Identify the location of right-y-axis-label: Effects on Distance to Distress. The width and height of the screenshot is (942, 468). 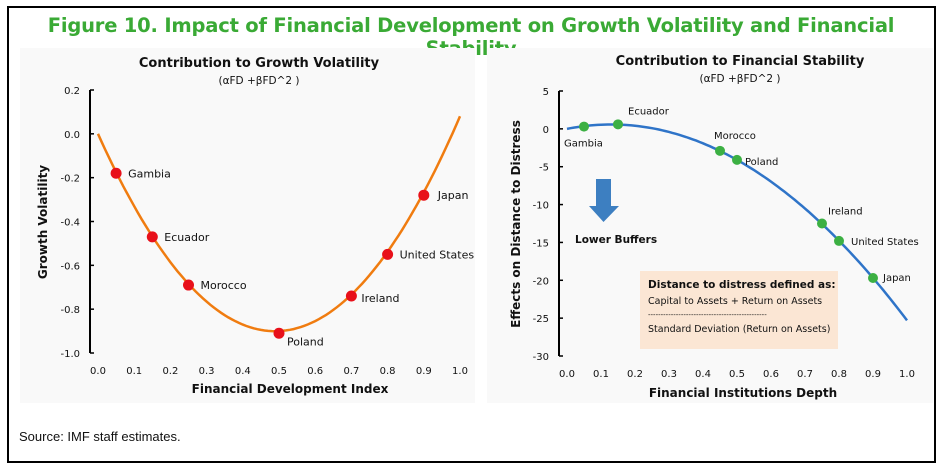
(516, 224).